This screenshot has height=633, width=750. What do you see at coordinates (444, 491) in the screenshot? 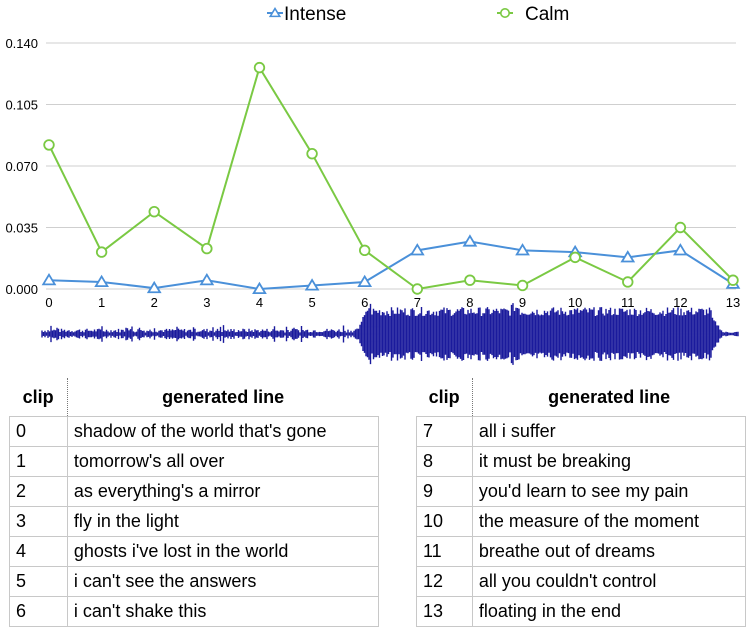
I see `clip-number: 9` at bounding box center [444, 491].